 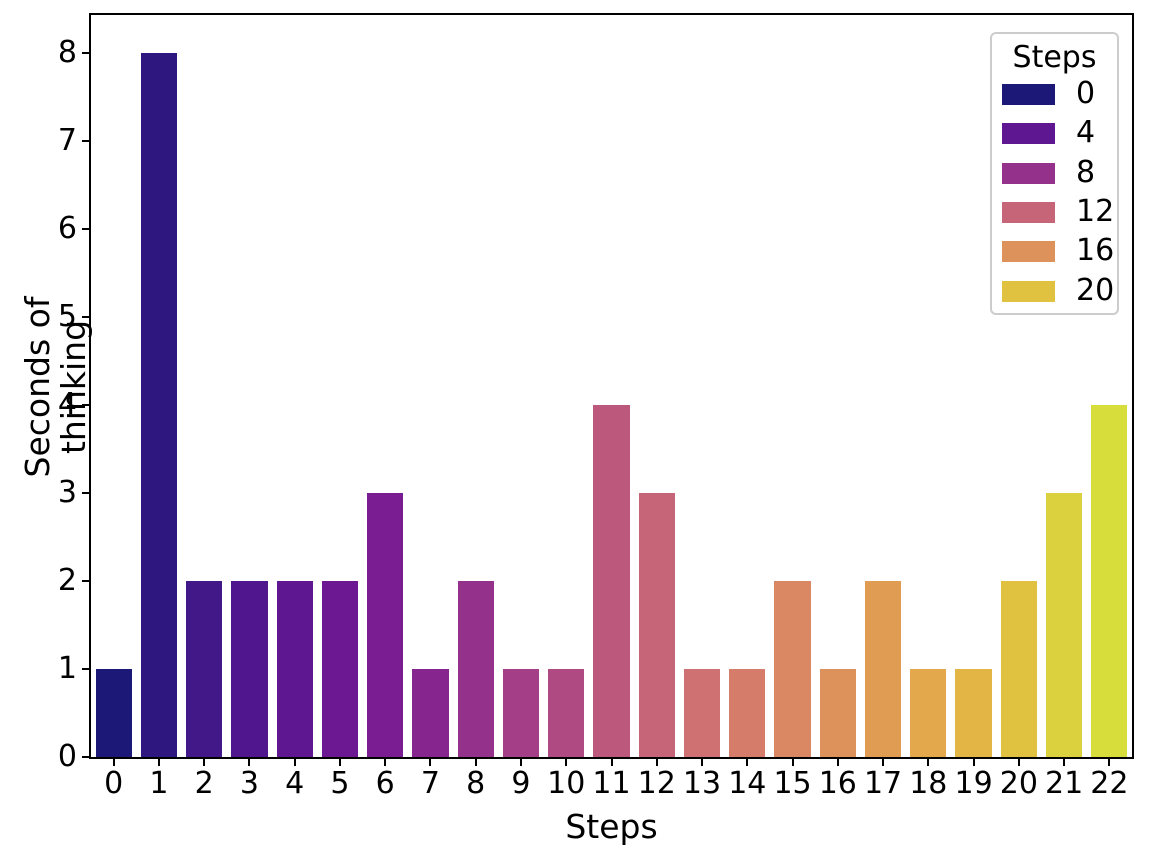 I want to click on x-tick-label-19: 19, so click(x=973, y=783).